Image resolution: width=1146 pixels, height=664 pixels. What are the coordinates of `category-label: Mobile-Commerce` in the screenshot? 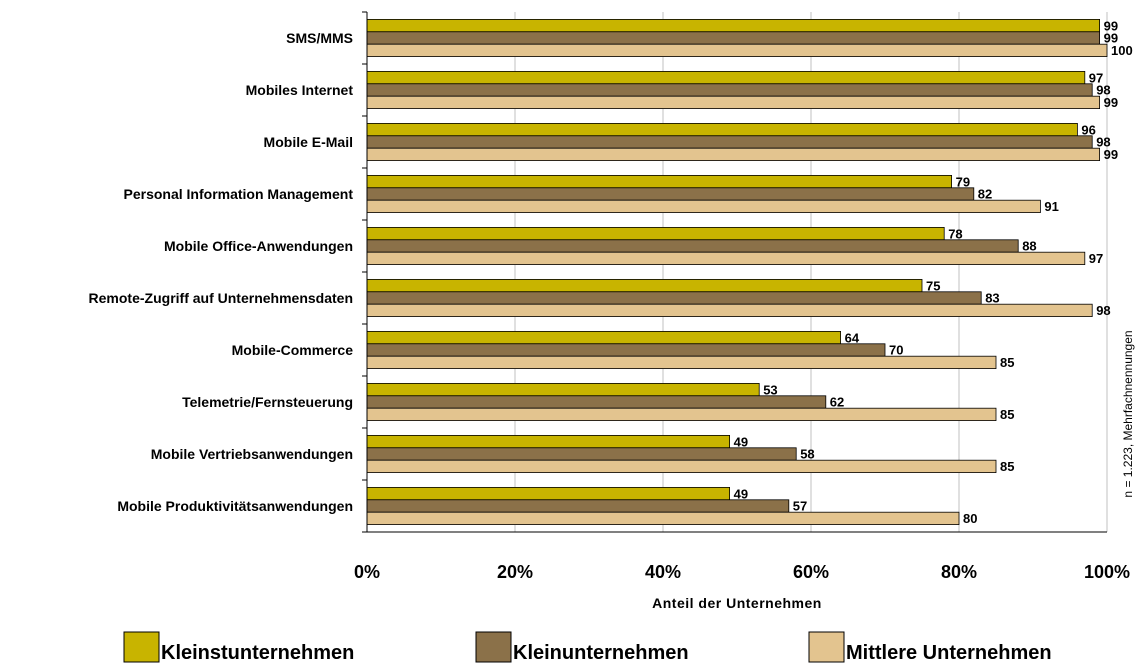 It's located at (293, 350).